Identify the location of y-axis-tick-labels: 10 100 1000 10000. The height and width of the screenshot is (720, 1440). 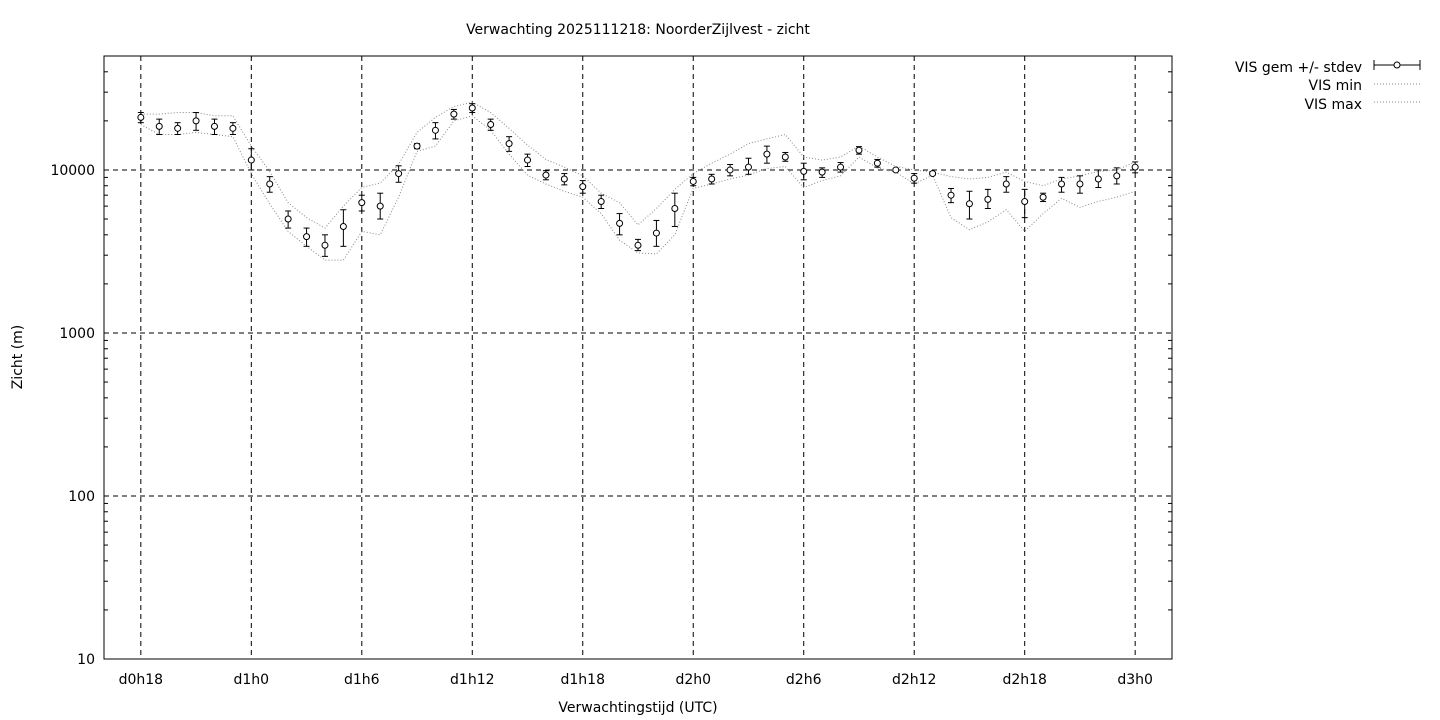
(72, 415).